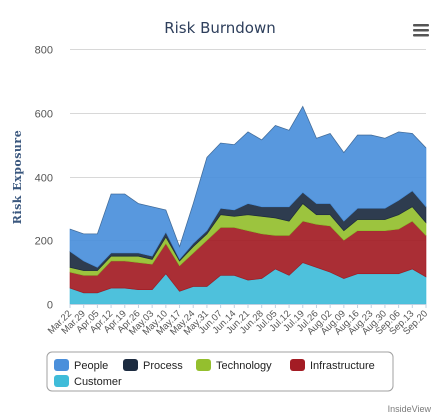 This screenshot has height=419, width=441. I want to click on credit-label: InsideView, so click(410, 409).